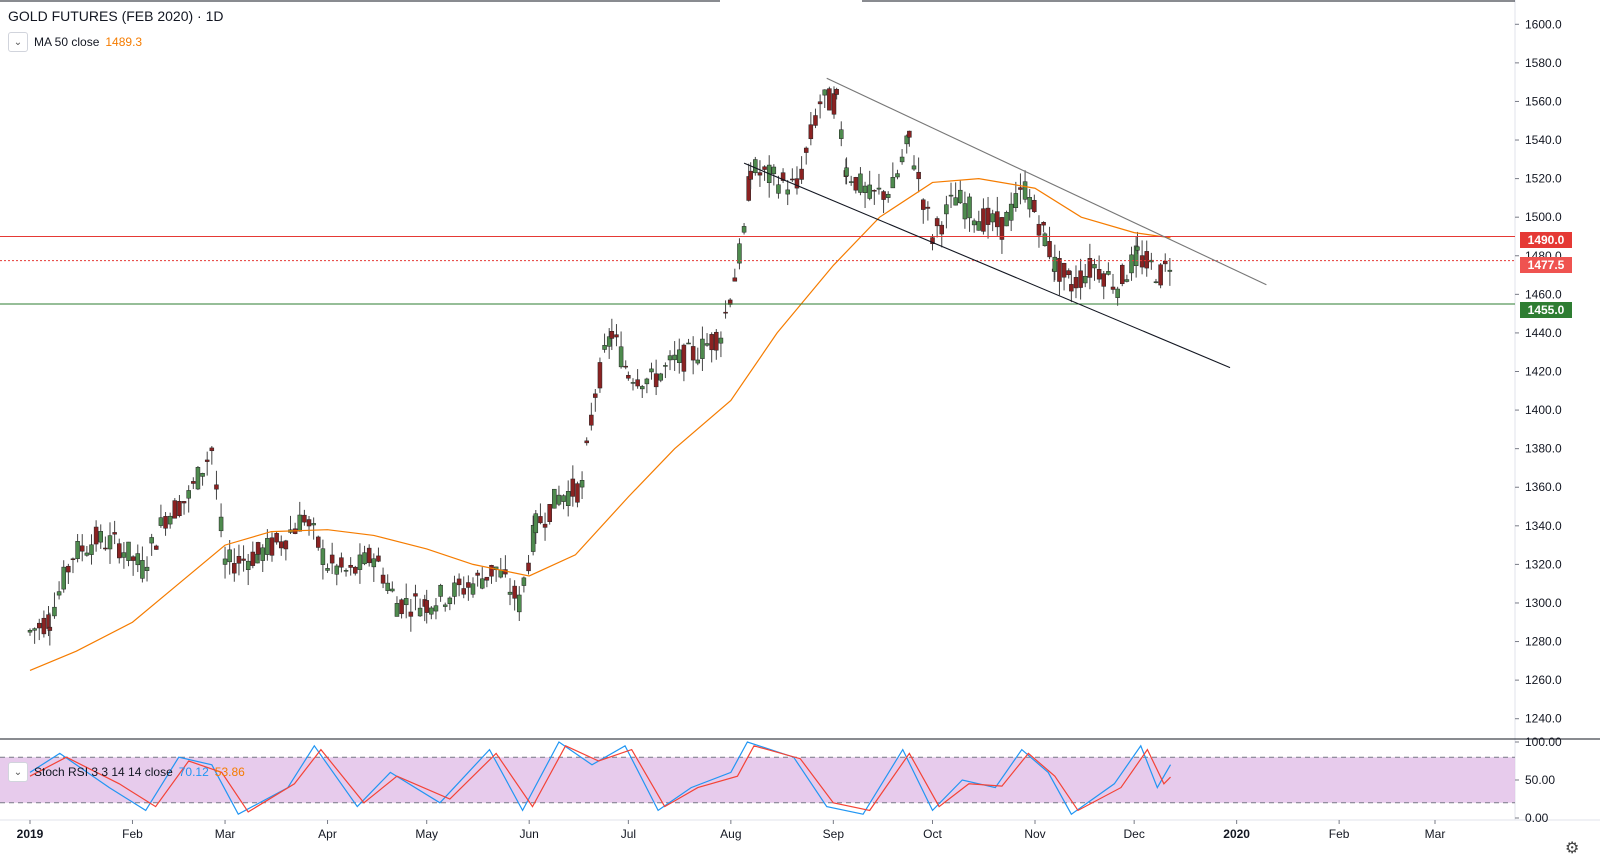  I want to click on x-tick-label: Feb, so click(1339, 834).